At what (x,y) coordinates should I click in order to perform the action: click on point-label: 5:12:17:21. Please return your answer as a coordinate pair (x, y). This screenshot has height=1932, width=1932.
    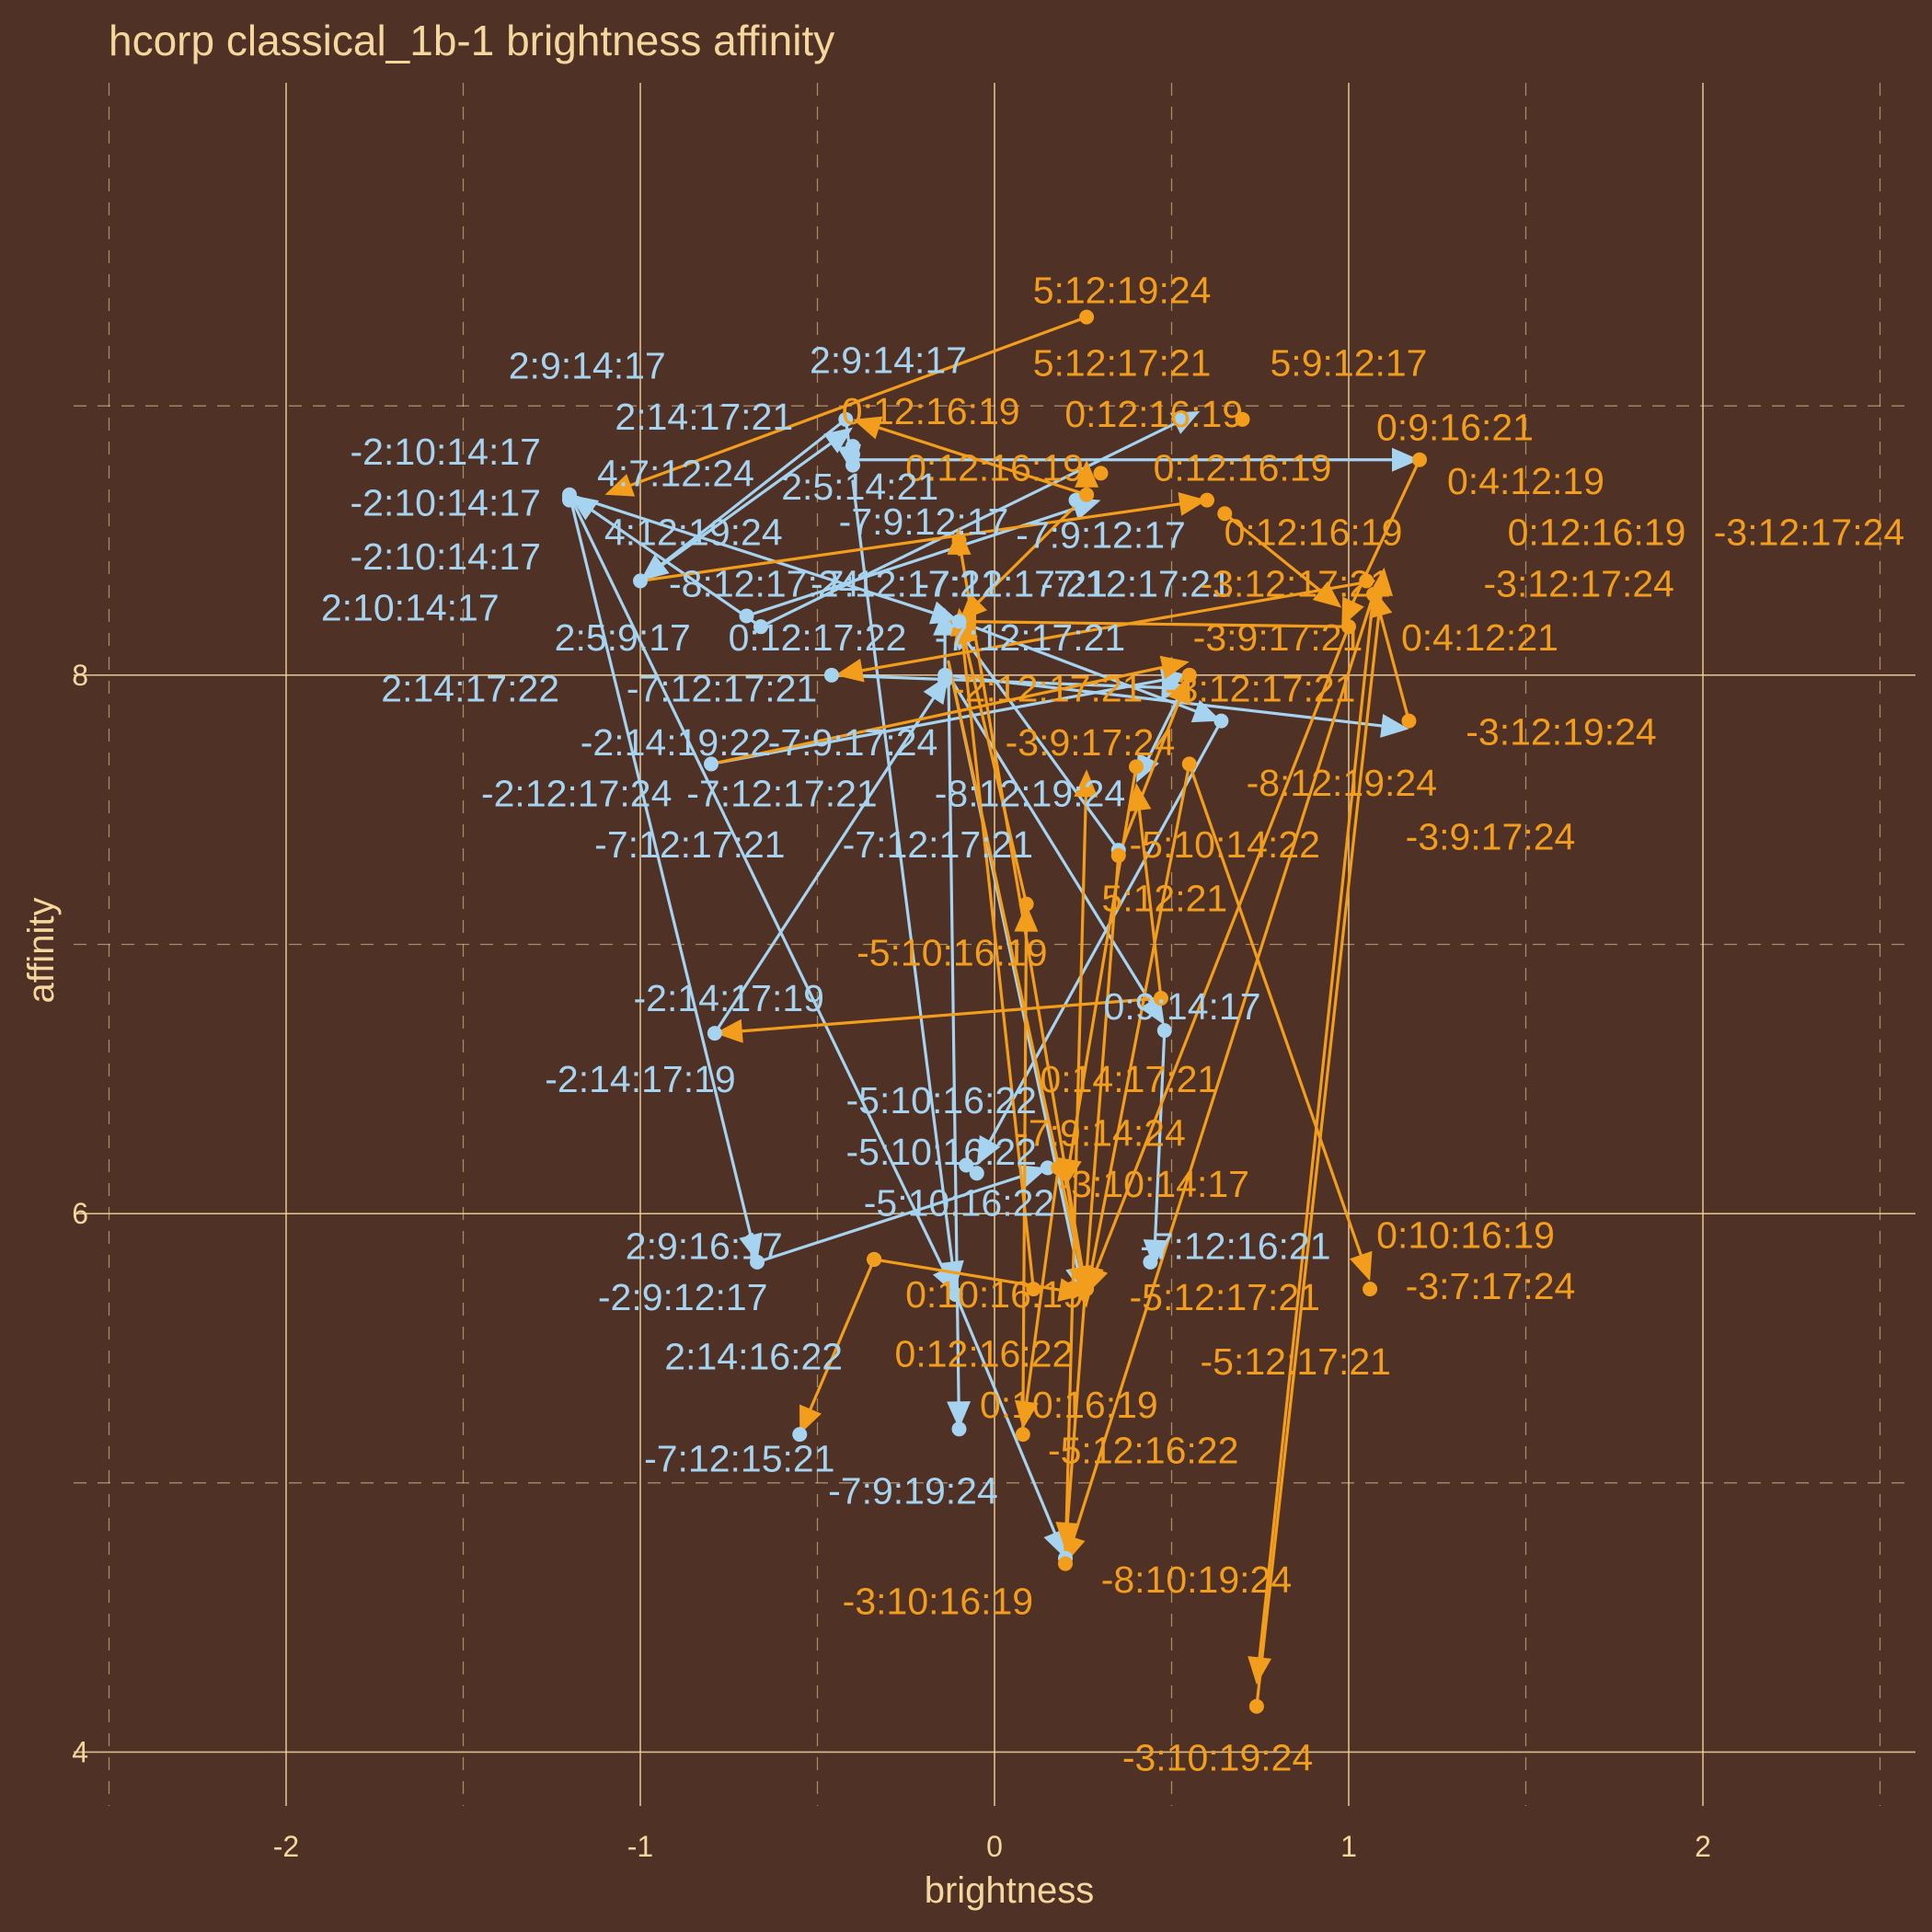
    Looking at the image, I should click on (1122, 362).